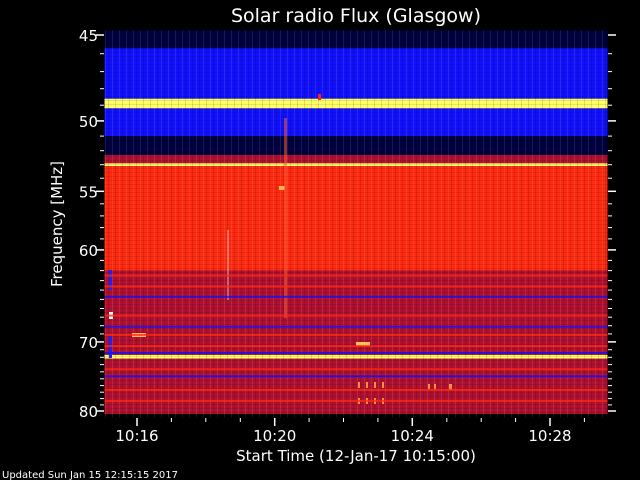  I want to click on x-tick-label: 10:28, so click(549, 436).